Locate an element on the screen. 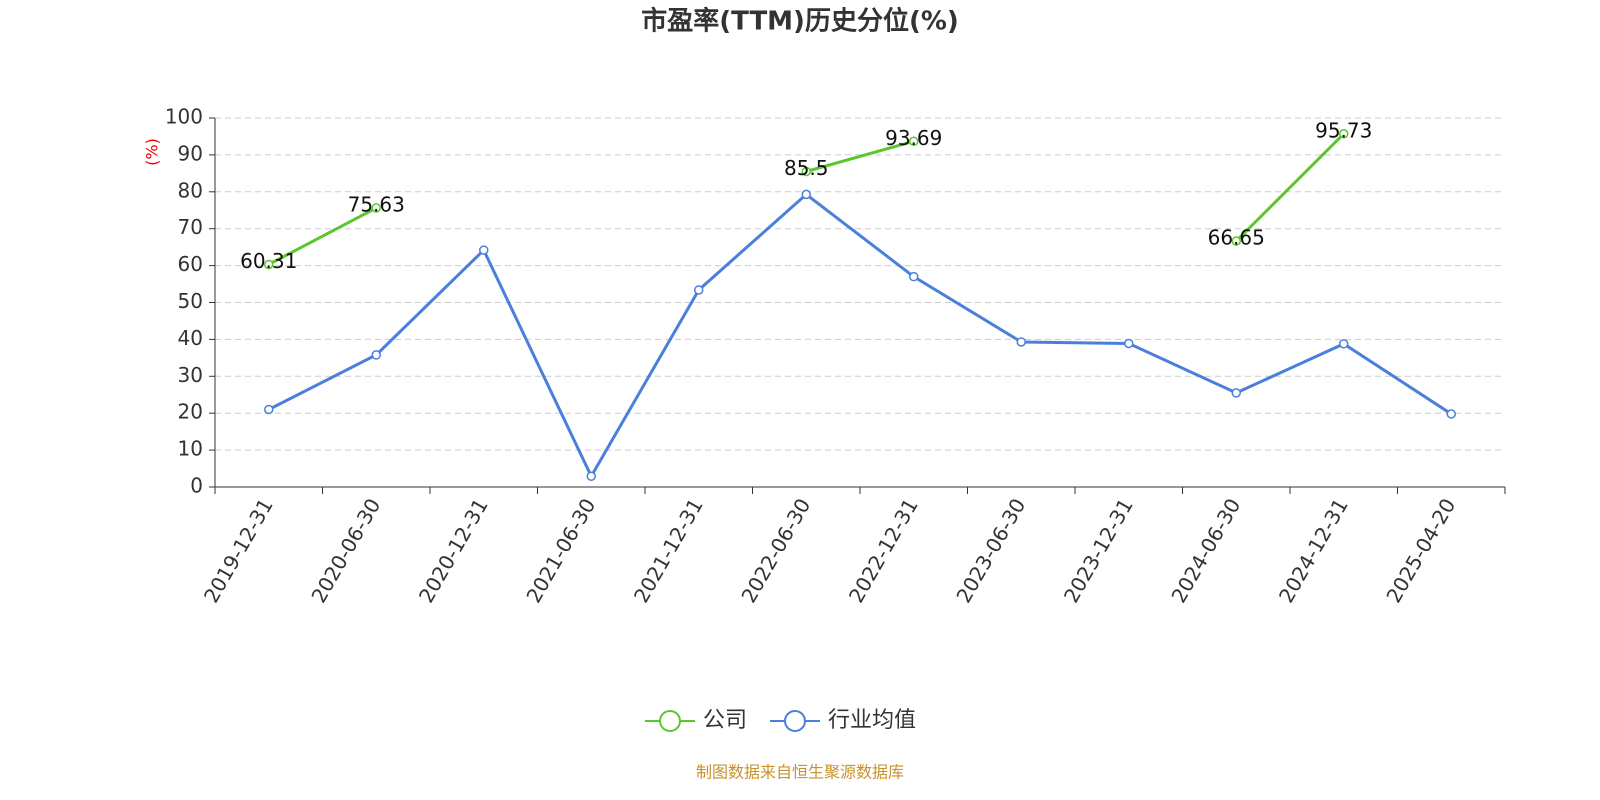 The image size is (1600, 800). x-tick-label: 2024-12-31 is located at coordinates (1313, 550).